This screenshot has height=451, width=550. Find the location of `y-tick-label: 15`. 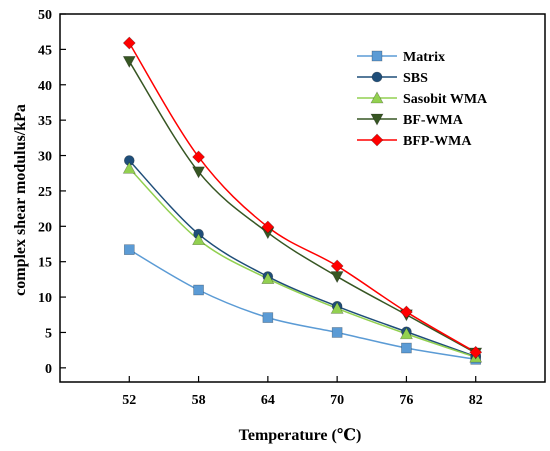

y-tick-label: 15 is located at coordinates (45, 263).